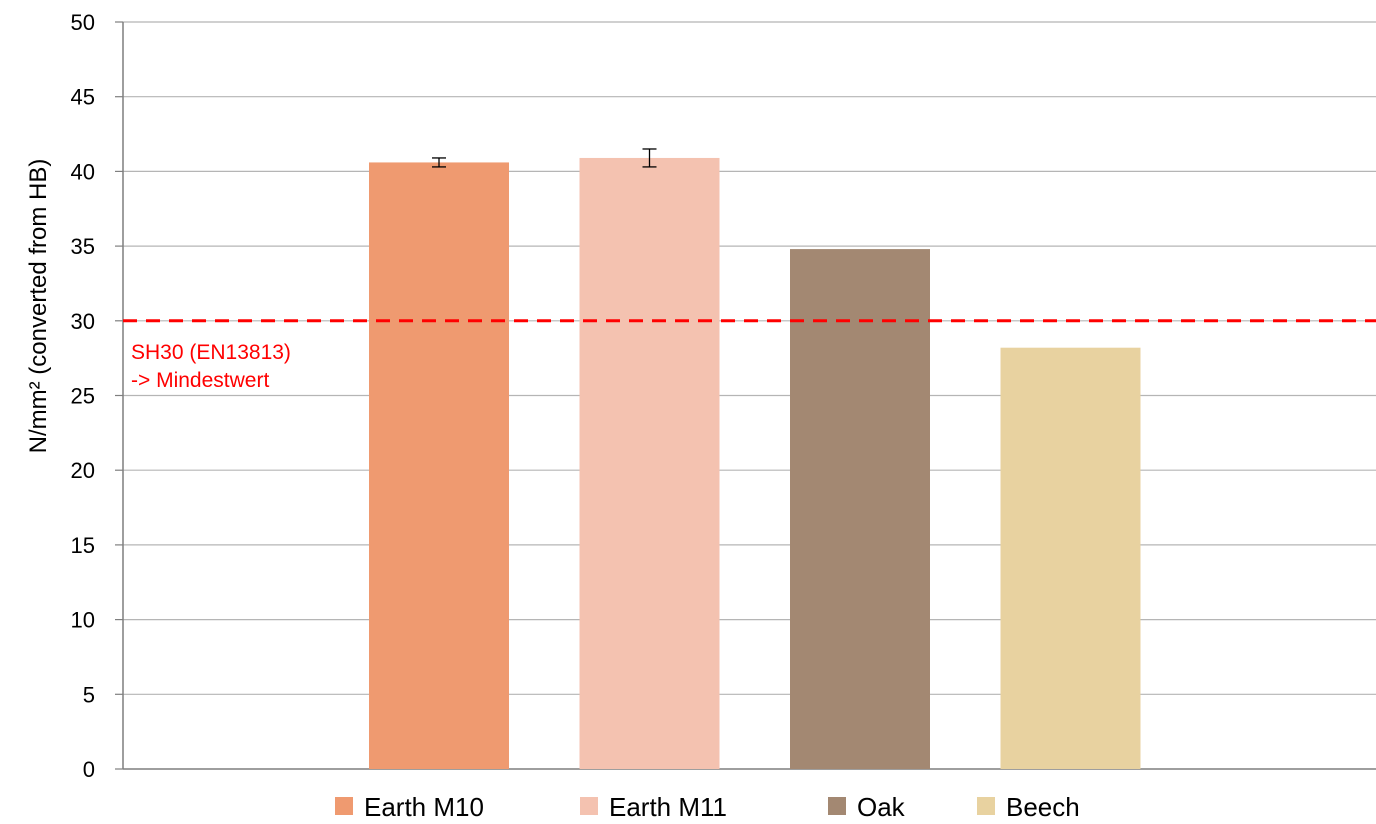 The image size is (1376, 824). I want to click on y-tick-labels: 0 5 10 15 20 25 30 35 40 45 50, so click(83, 396).